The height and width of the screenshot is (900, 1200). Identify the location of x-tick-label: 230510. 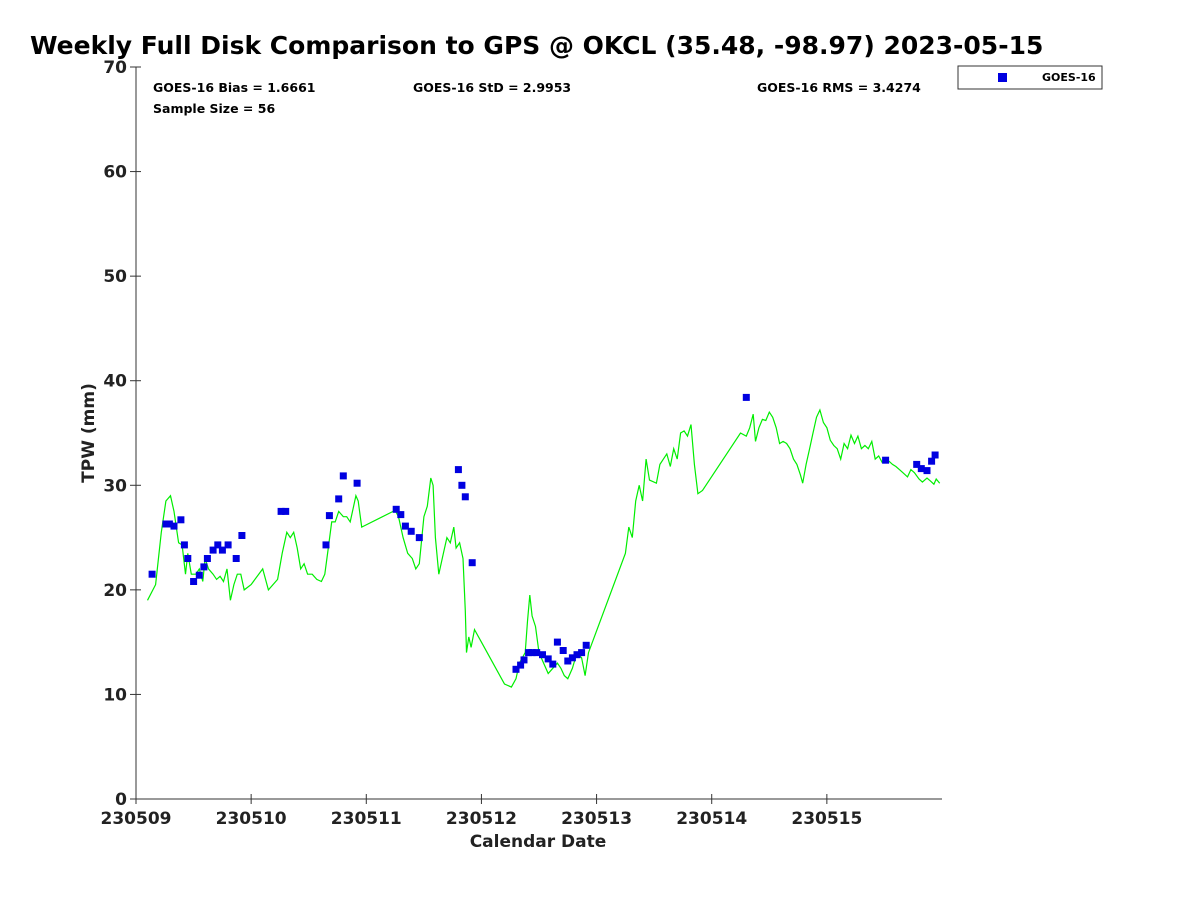
(251, 819).